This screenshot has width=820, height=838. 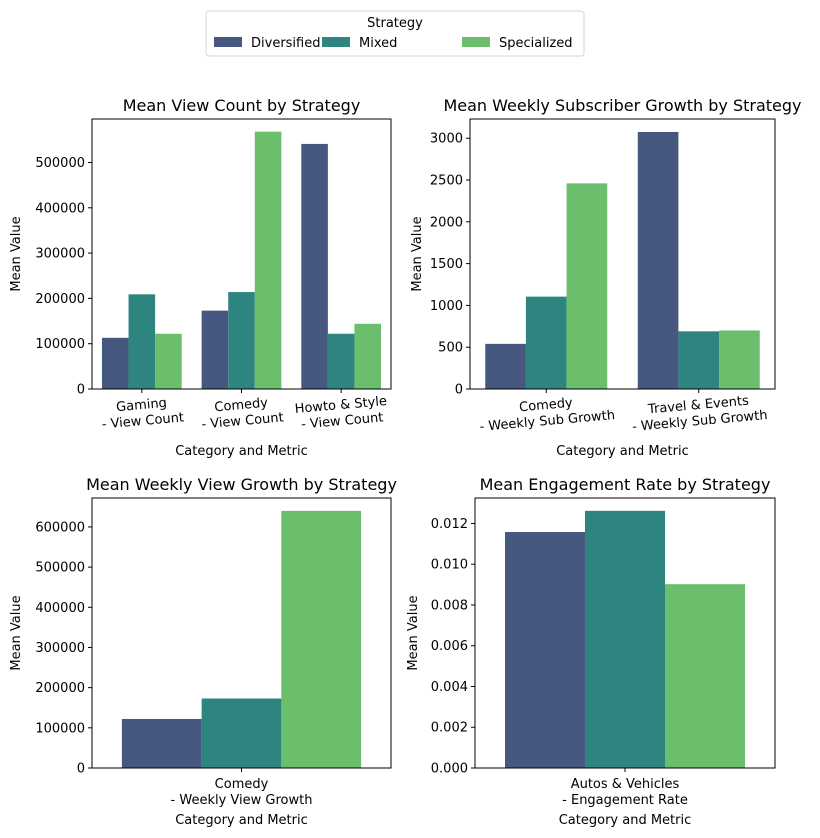 I want to click on legend-label-diversified: Diversified, so click(x=285, y=43).